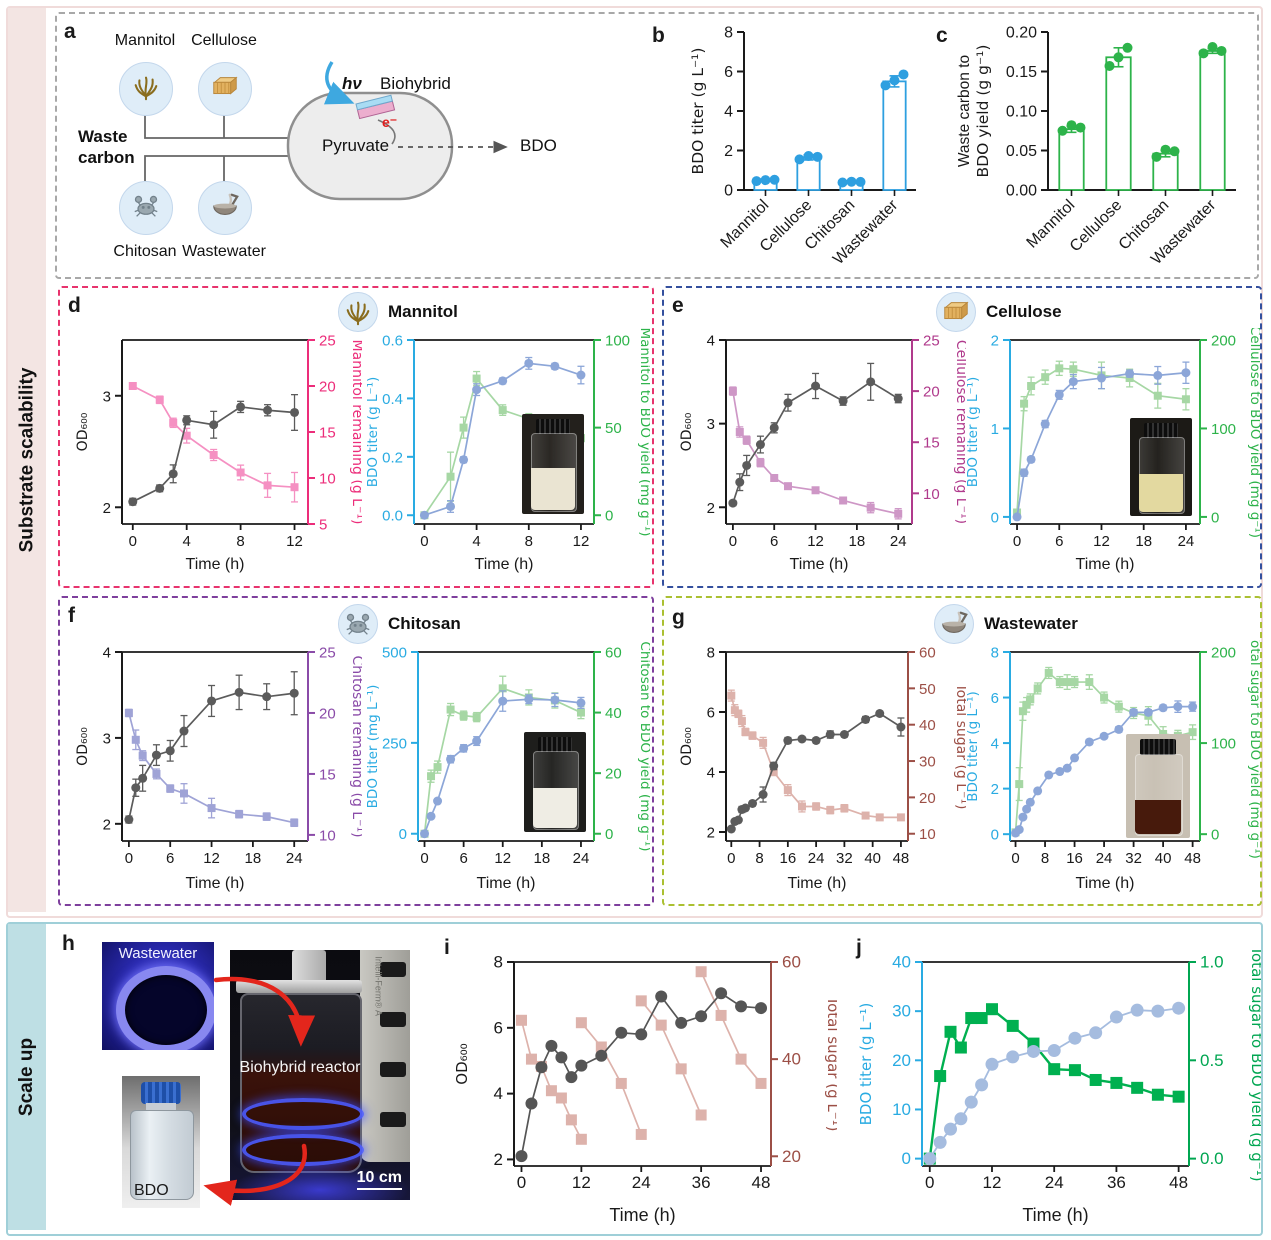  What do you see at coordinates (151, 1190) in the screenshot?
I see `bdo-bottle-label: BDO` at bounding box center [151, 1190].